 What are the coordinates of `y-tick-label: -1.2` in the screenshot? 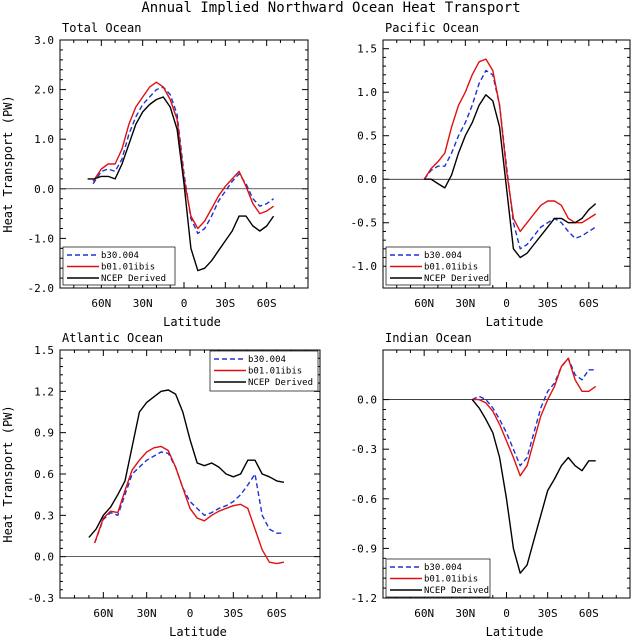 It's located at (364, 598).